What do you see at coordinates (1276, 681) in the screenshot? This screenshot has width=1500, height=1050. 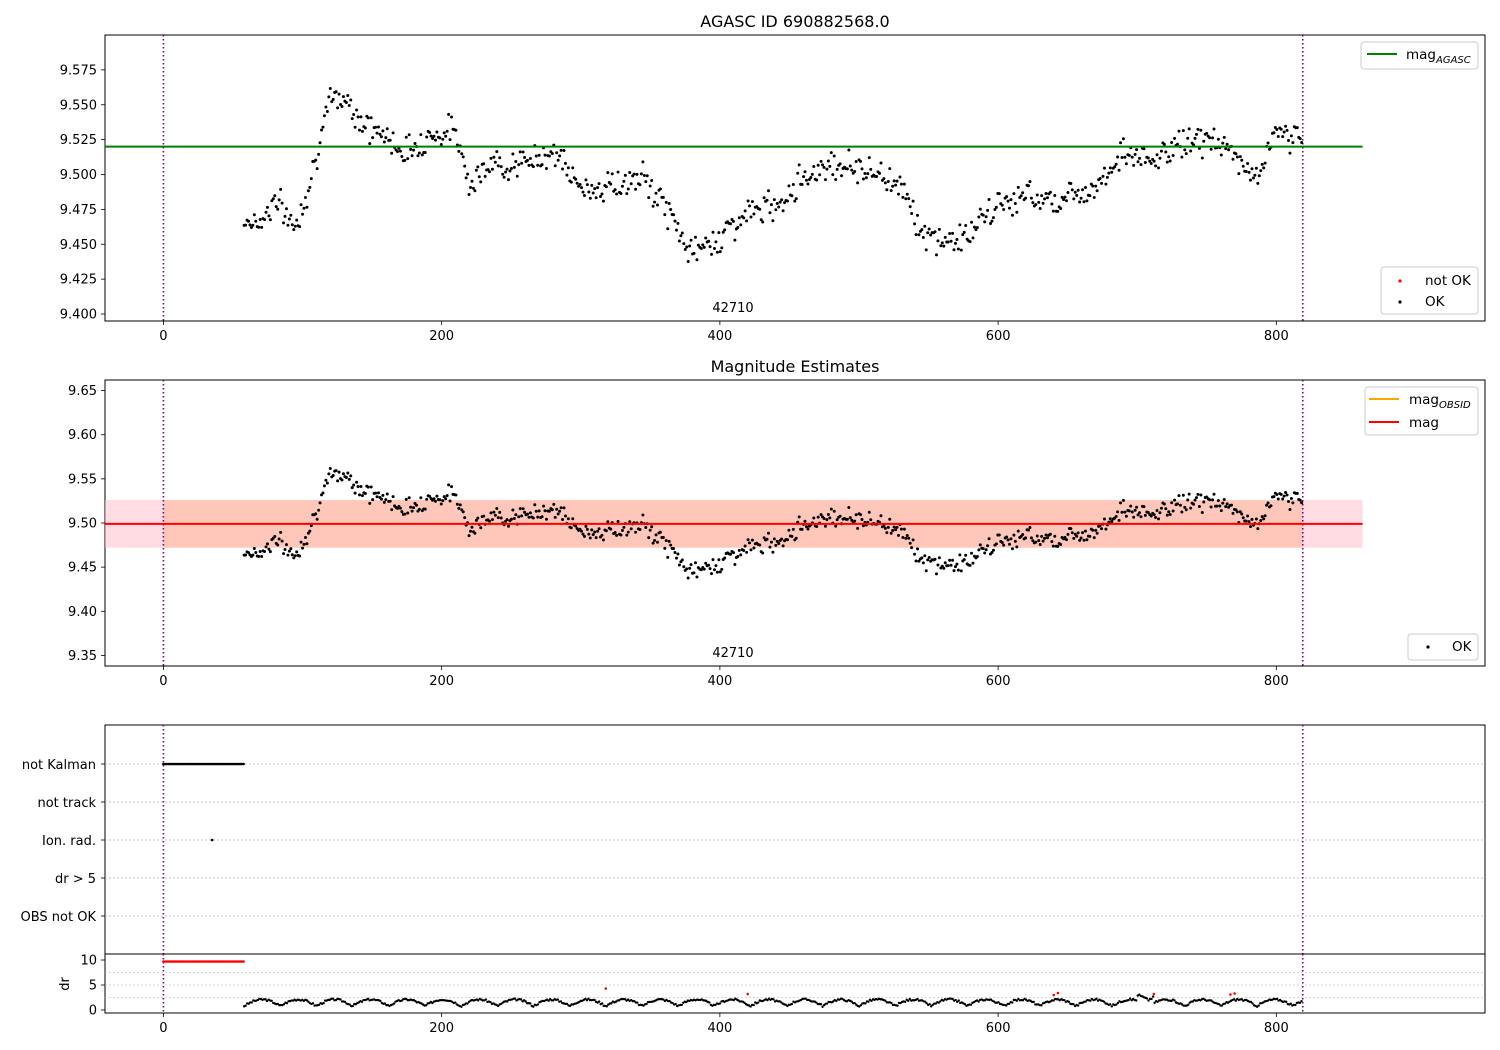 I see `x-tick-label: 800` at bounding box center [1276, 681].